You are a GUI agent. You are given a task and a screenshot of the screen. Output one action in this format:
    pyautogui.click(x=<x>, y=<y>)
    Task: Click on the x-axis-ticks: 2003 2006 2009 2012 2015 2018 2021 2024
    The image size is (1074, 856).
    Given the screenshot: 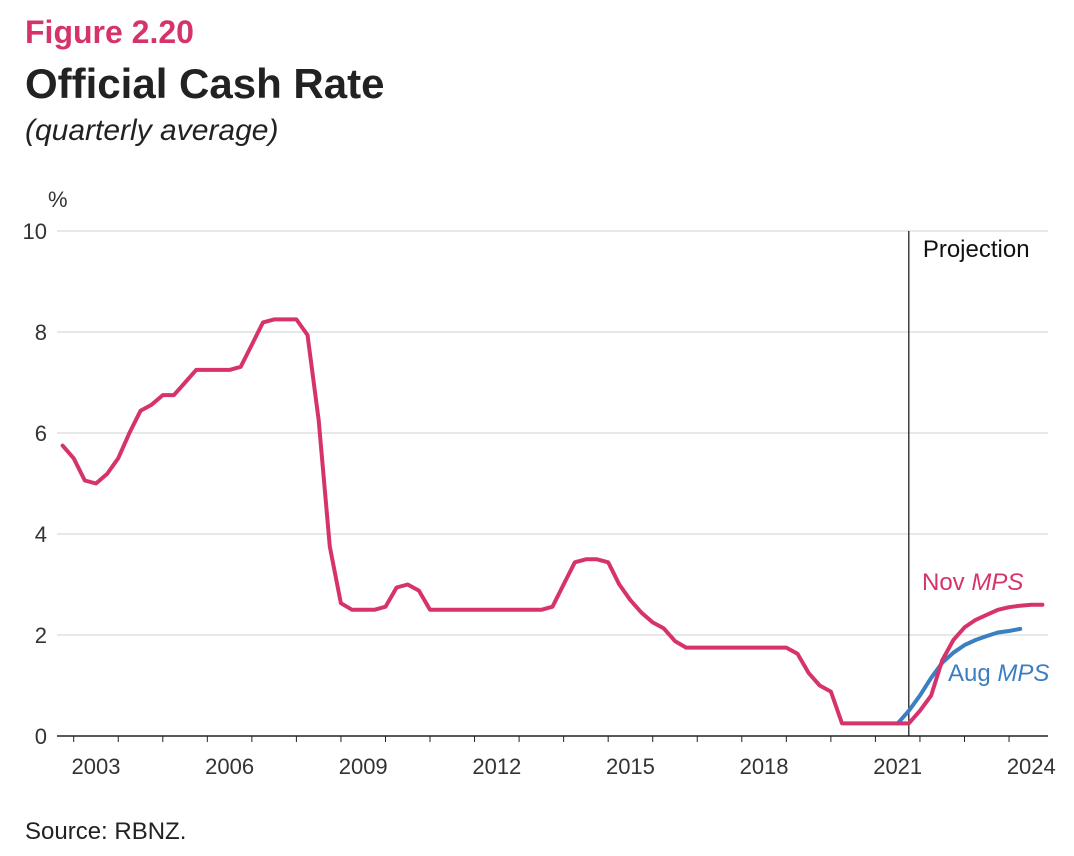 What is the action you would take?
    pyautogui.click(x=563, y=757)
    